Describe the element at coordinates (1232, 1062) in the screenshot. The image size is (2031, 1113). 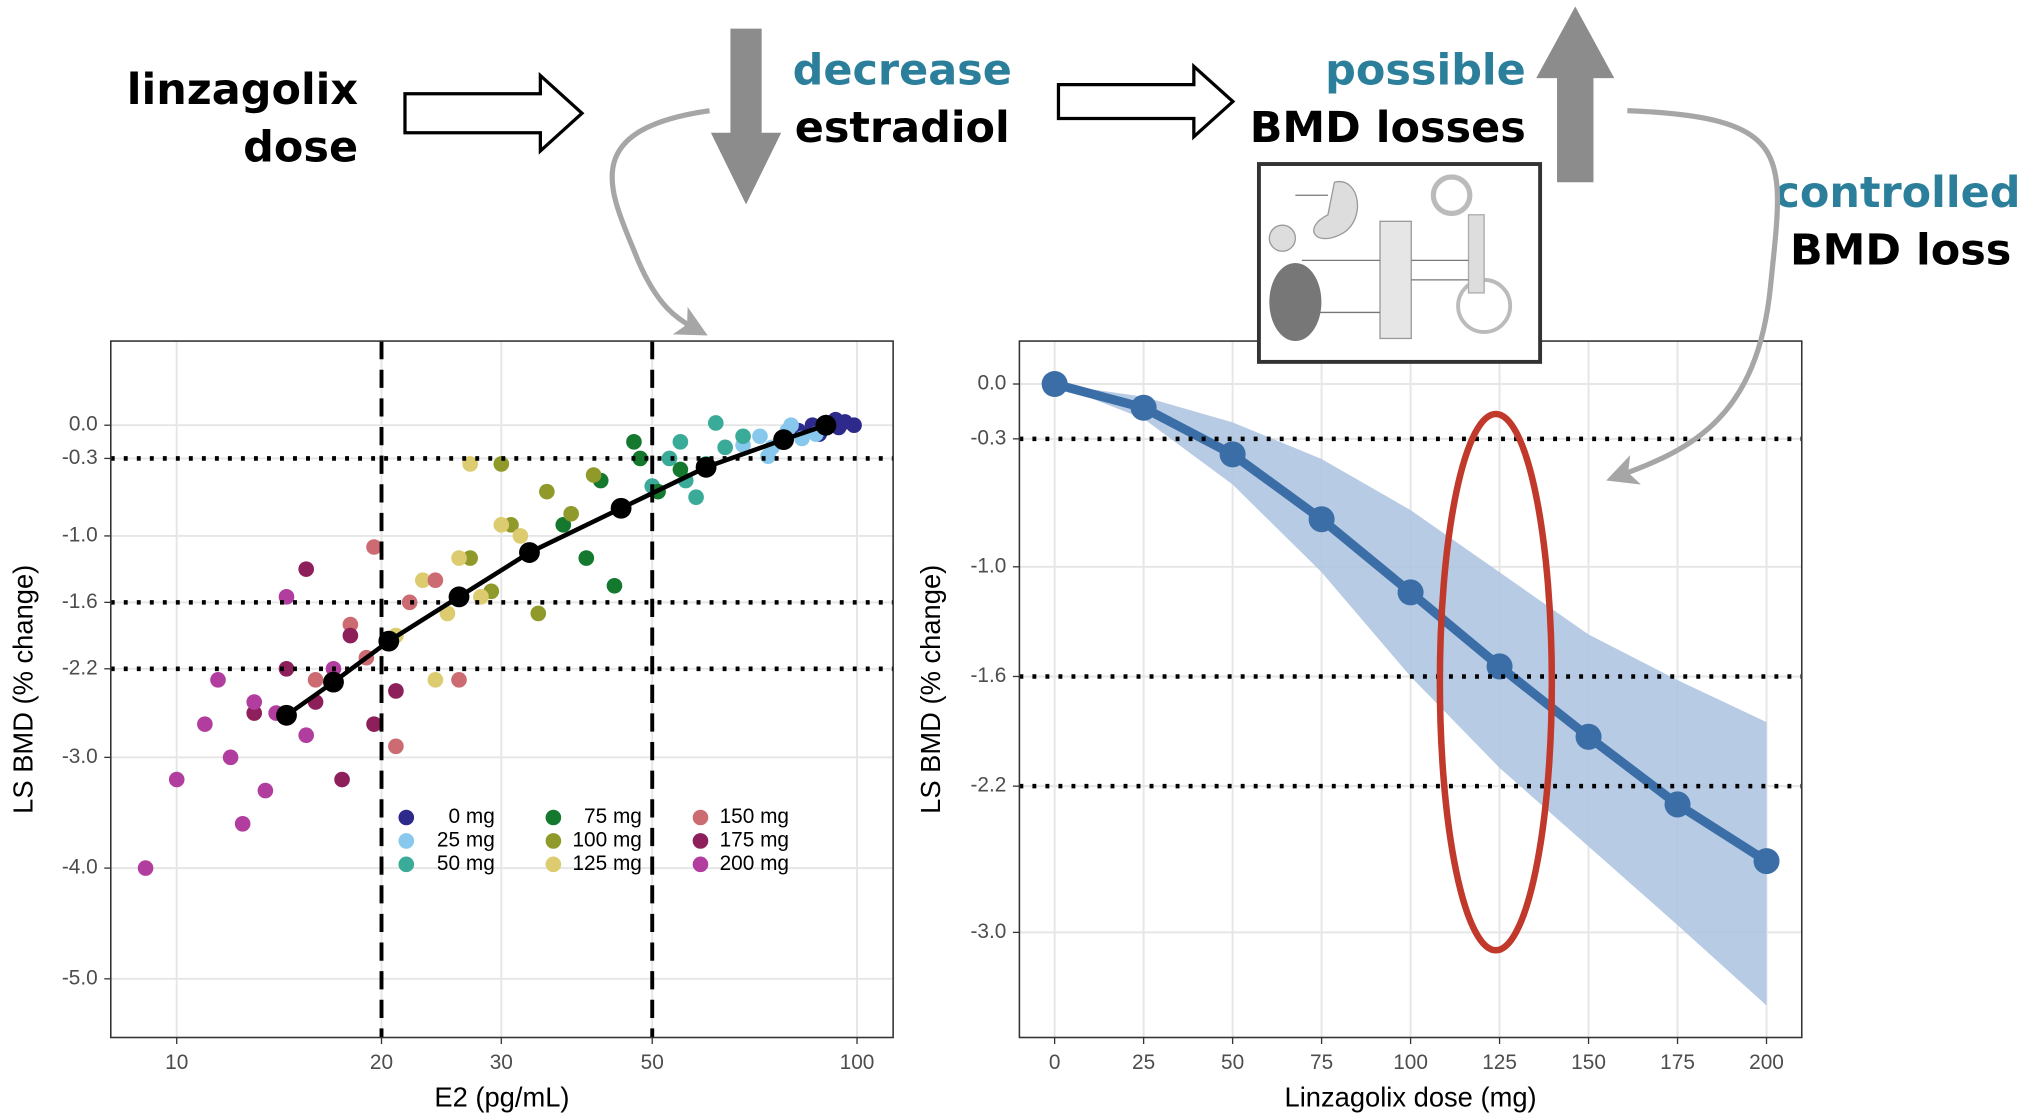
I see `x-tick-label: 50` at that location.